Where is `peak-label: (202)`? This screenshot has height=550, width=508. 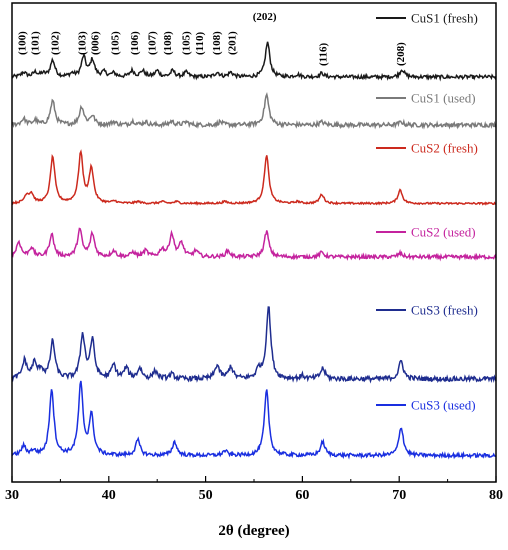 peak-label: (202) is located at coordinates (265, 17).